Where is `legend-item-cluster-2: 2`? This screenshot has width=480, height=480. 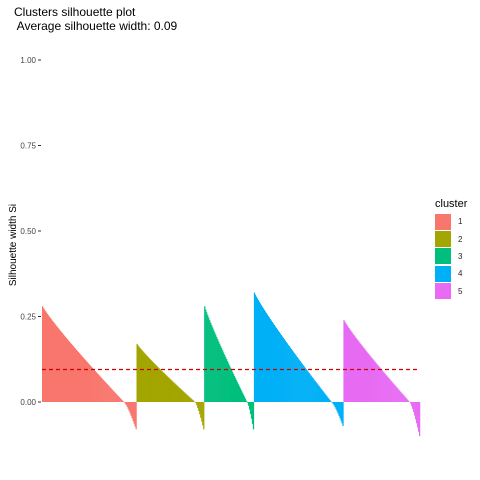 legend-item-cluster-2: 2 is located at coordinates (451, 239).